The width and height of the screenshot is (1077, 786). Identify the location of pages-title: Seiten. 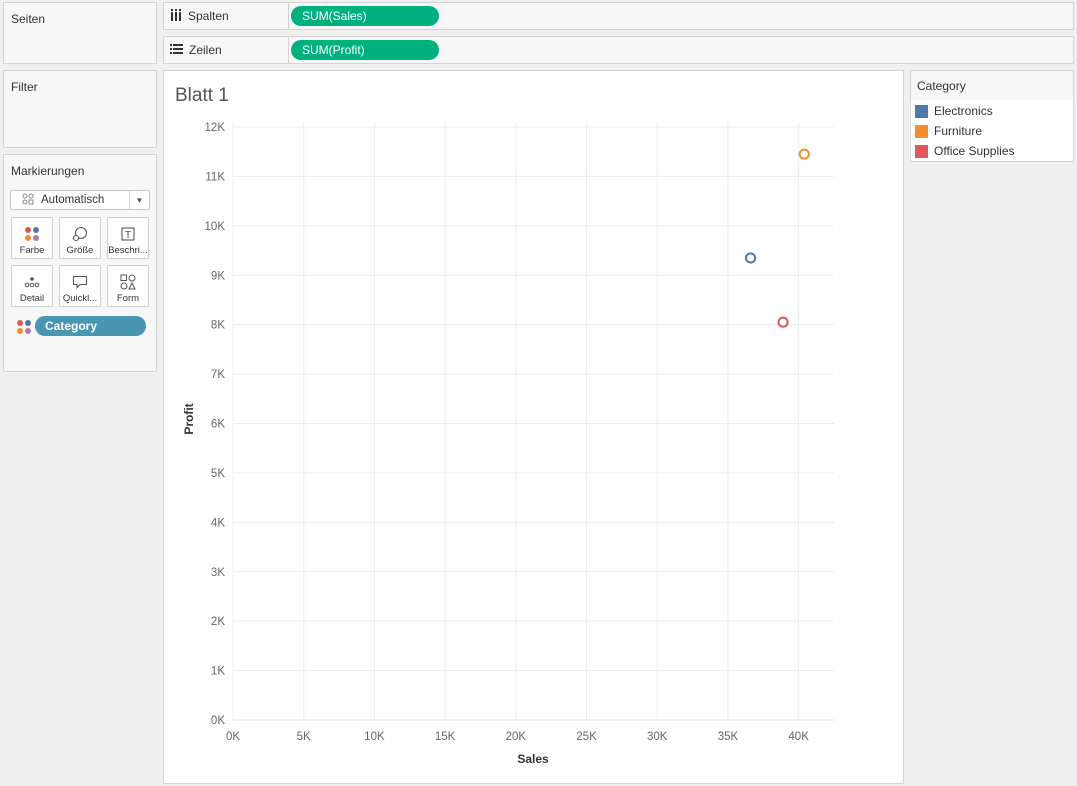
(28, 19).